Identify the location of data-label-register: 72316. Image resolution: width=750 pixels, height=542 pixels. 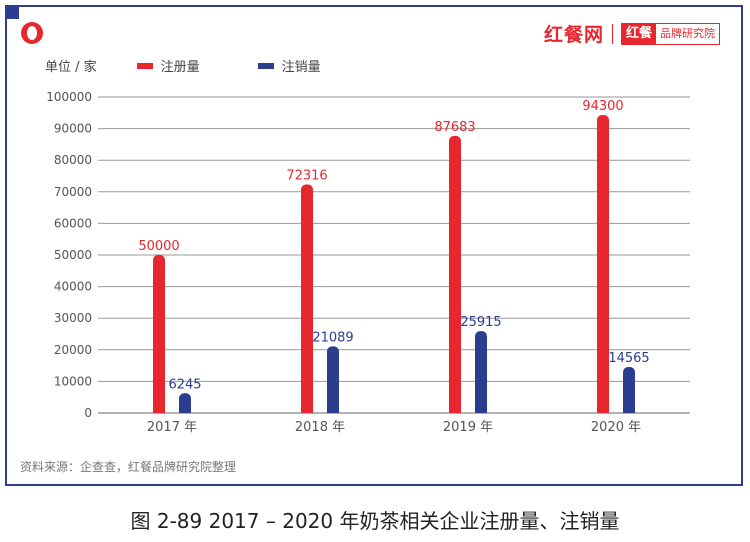
(306, 175).